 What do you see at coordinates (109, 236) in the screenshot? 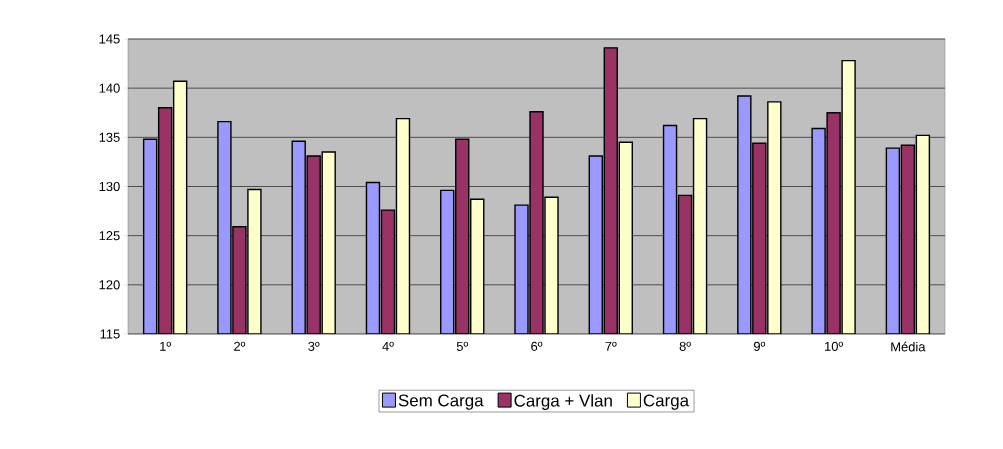
I see `y-tick-label: 125` at bounding box center [109, 236].